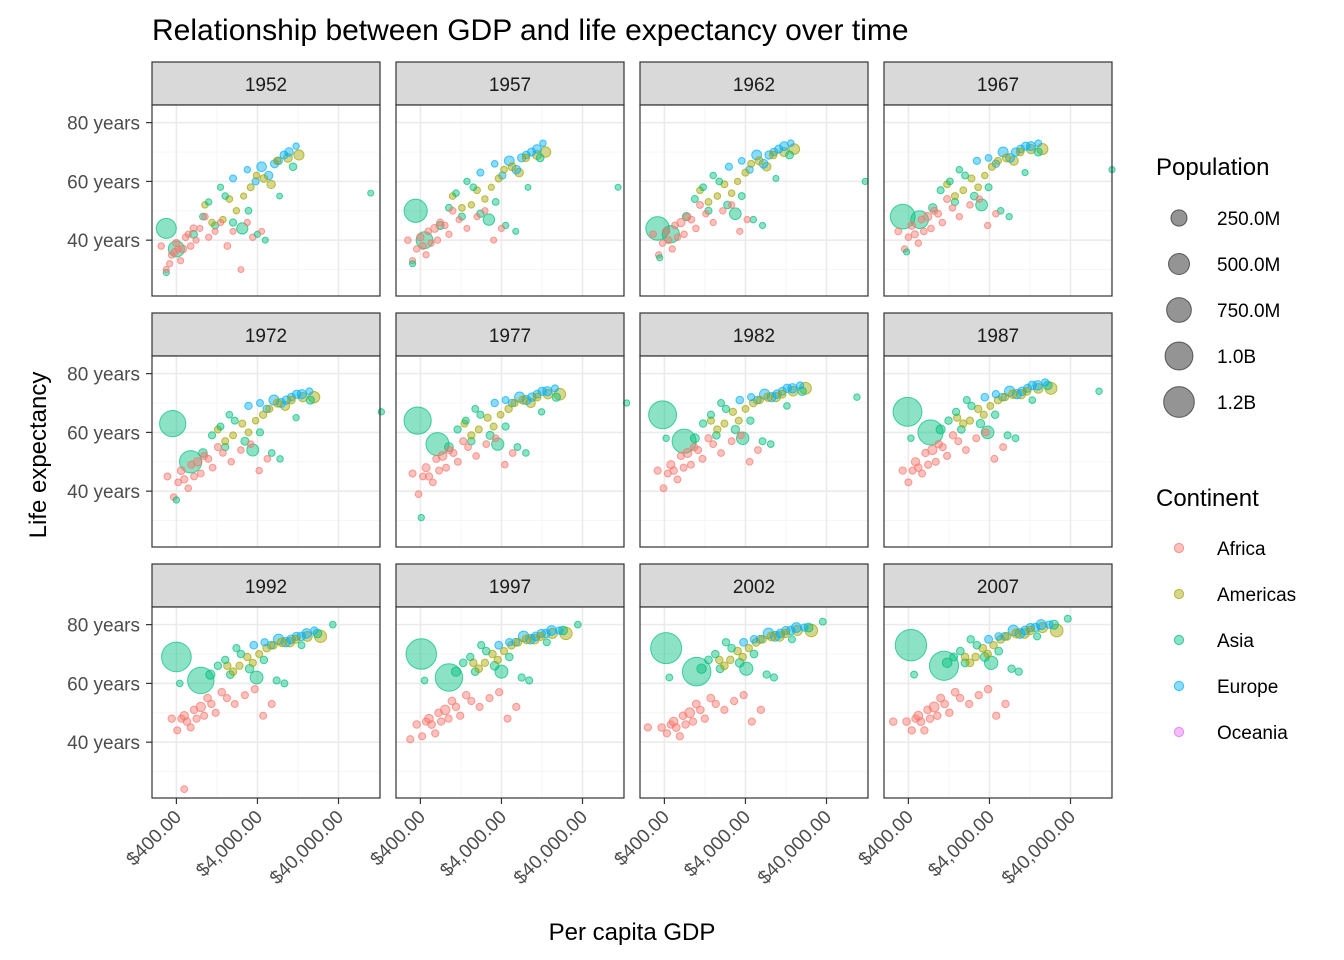 The image size is (1344, 960). What do you see at coordinates (1179, 640) in the screenshot?
I see `color-legend-key` at bounding box center [1179, 640].